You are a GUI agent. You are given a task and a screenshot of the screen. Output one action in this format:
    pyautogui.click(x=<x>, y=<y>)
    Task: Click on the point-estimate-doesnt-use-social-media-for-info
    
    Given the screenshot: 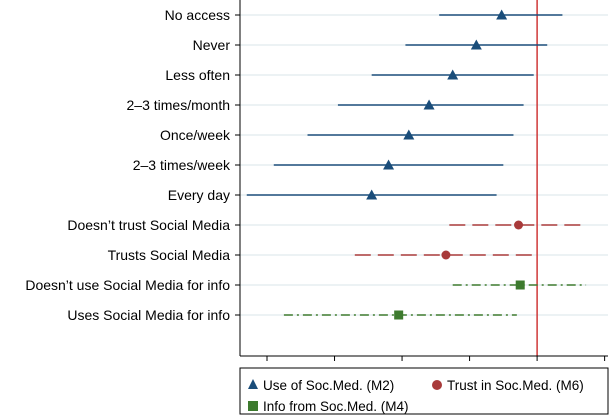 What is the action you would take?
    pyautogui.click(x=520, y=285)
    